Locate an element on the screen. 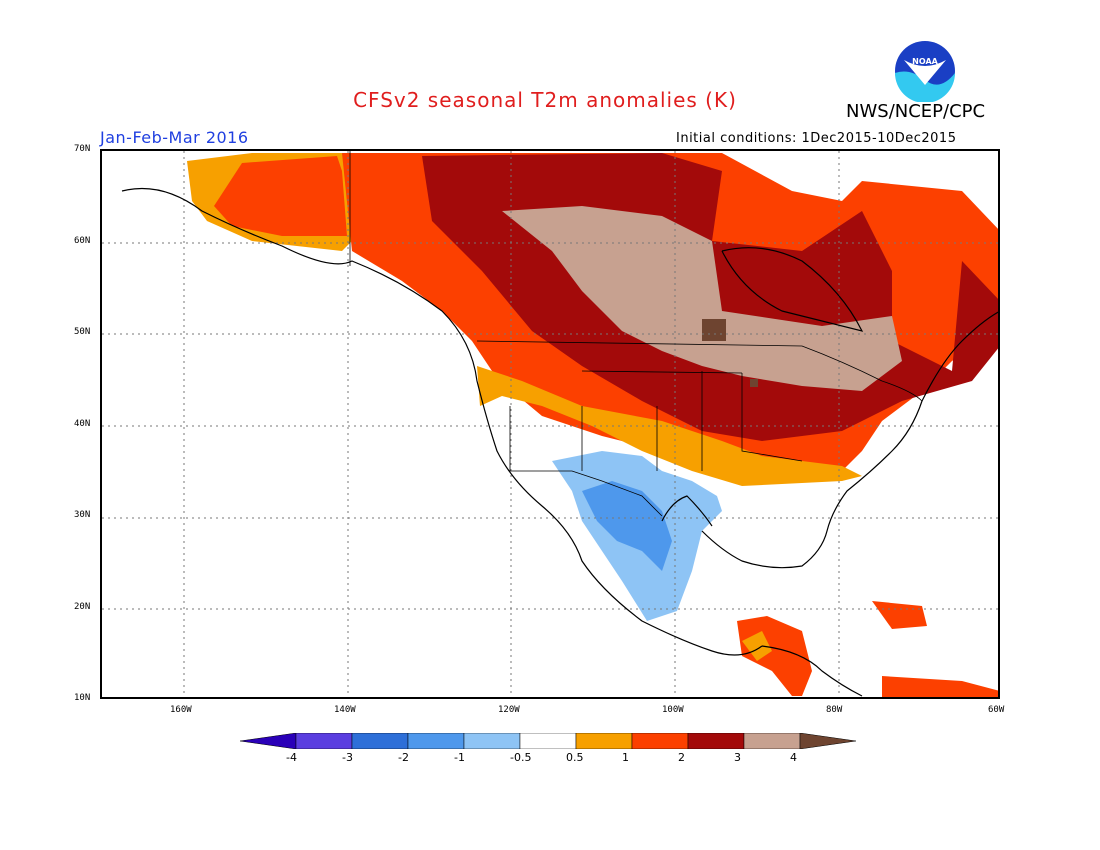  colorbar-label: 1 is located at coordinates (625, 757).